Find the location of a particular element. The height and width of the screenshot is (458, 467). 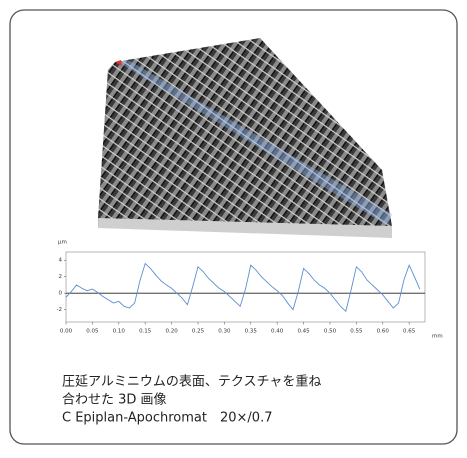

profile-line is located at coordinates (243, 287).